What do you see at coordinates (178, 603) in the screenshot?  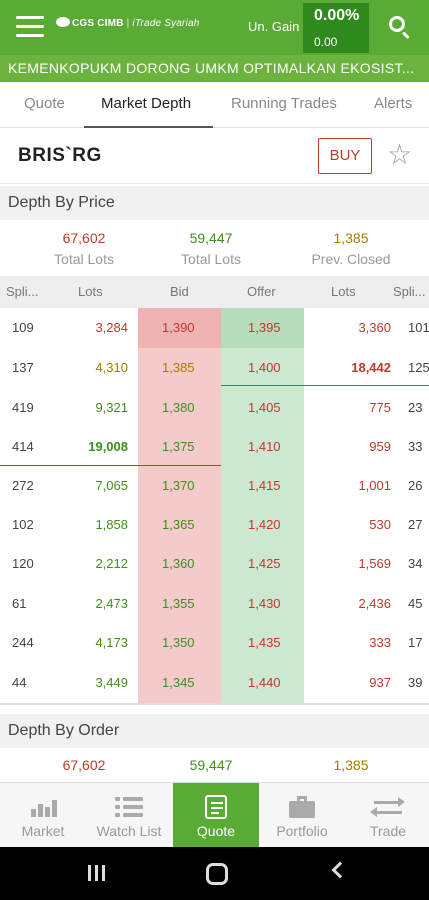 I see `bid-price: 1,355` at bounding box center [178, 603].